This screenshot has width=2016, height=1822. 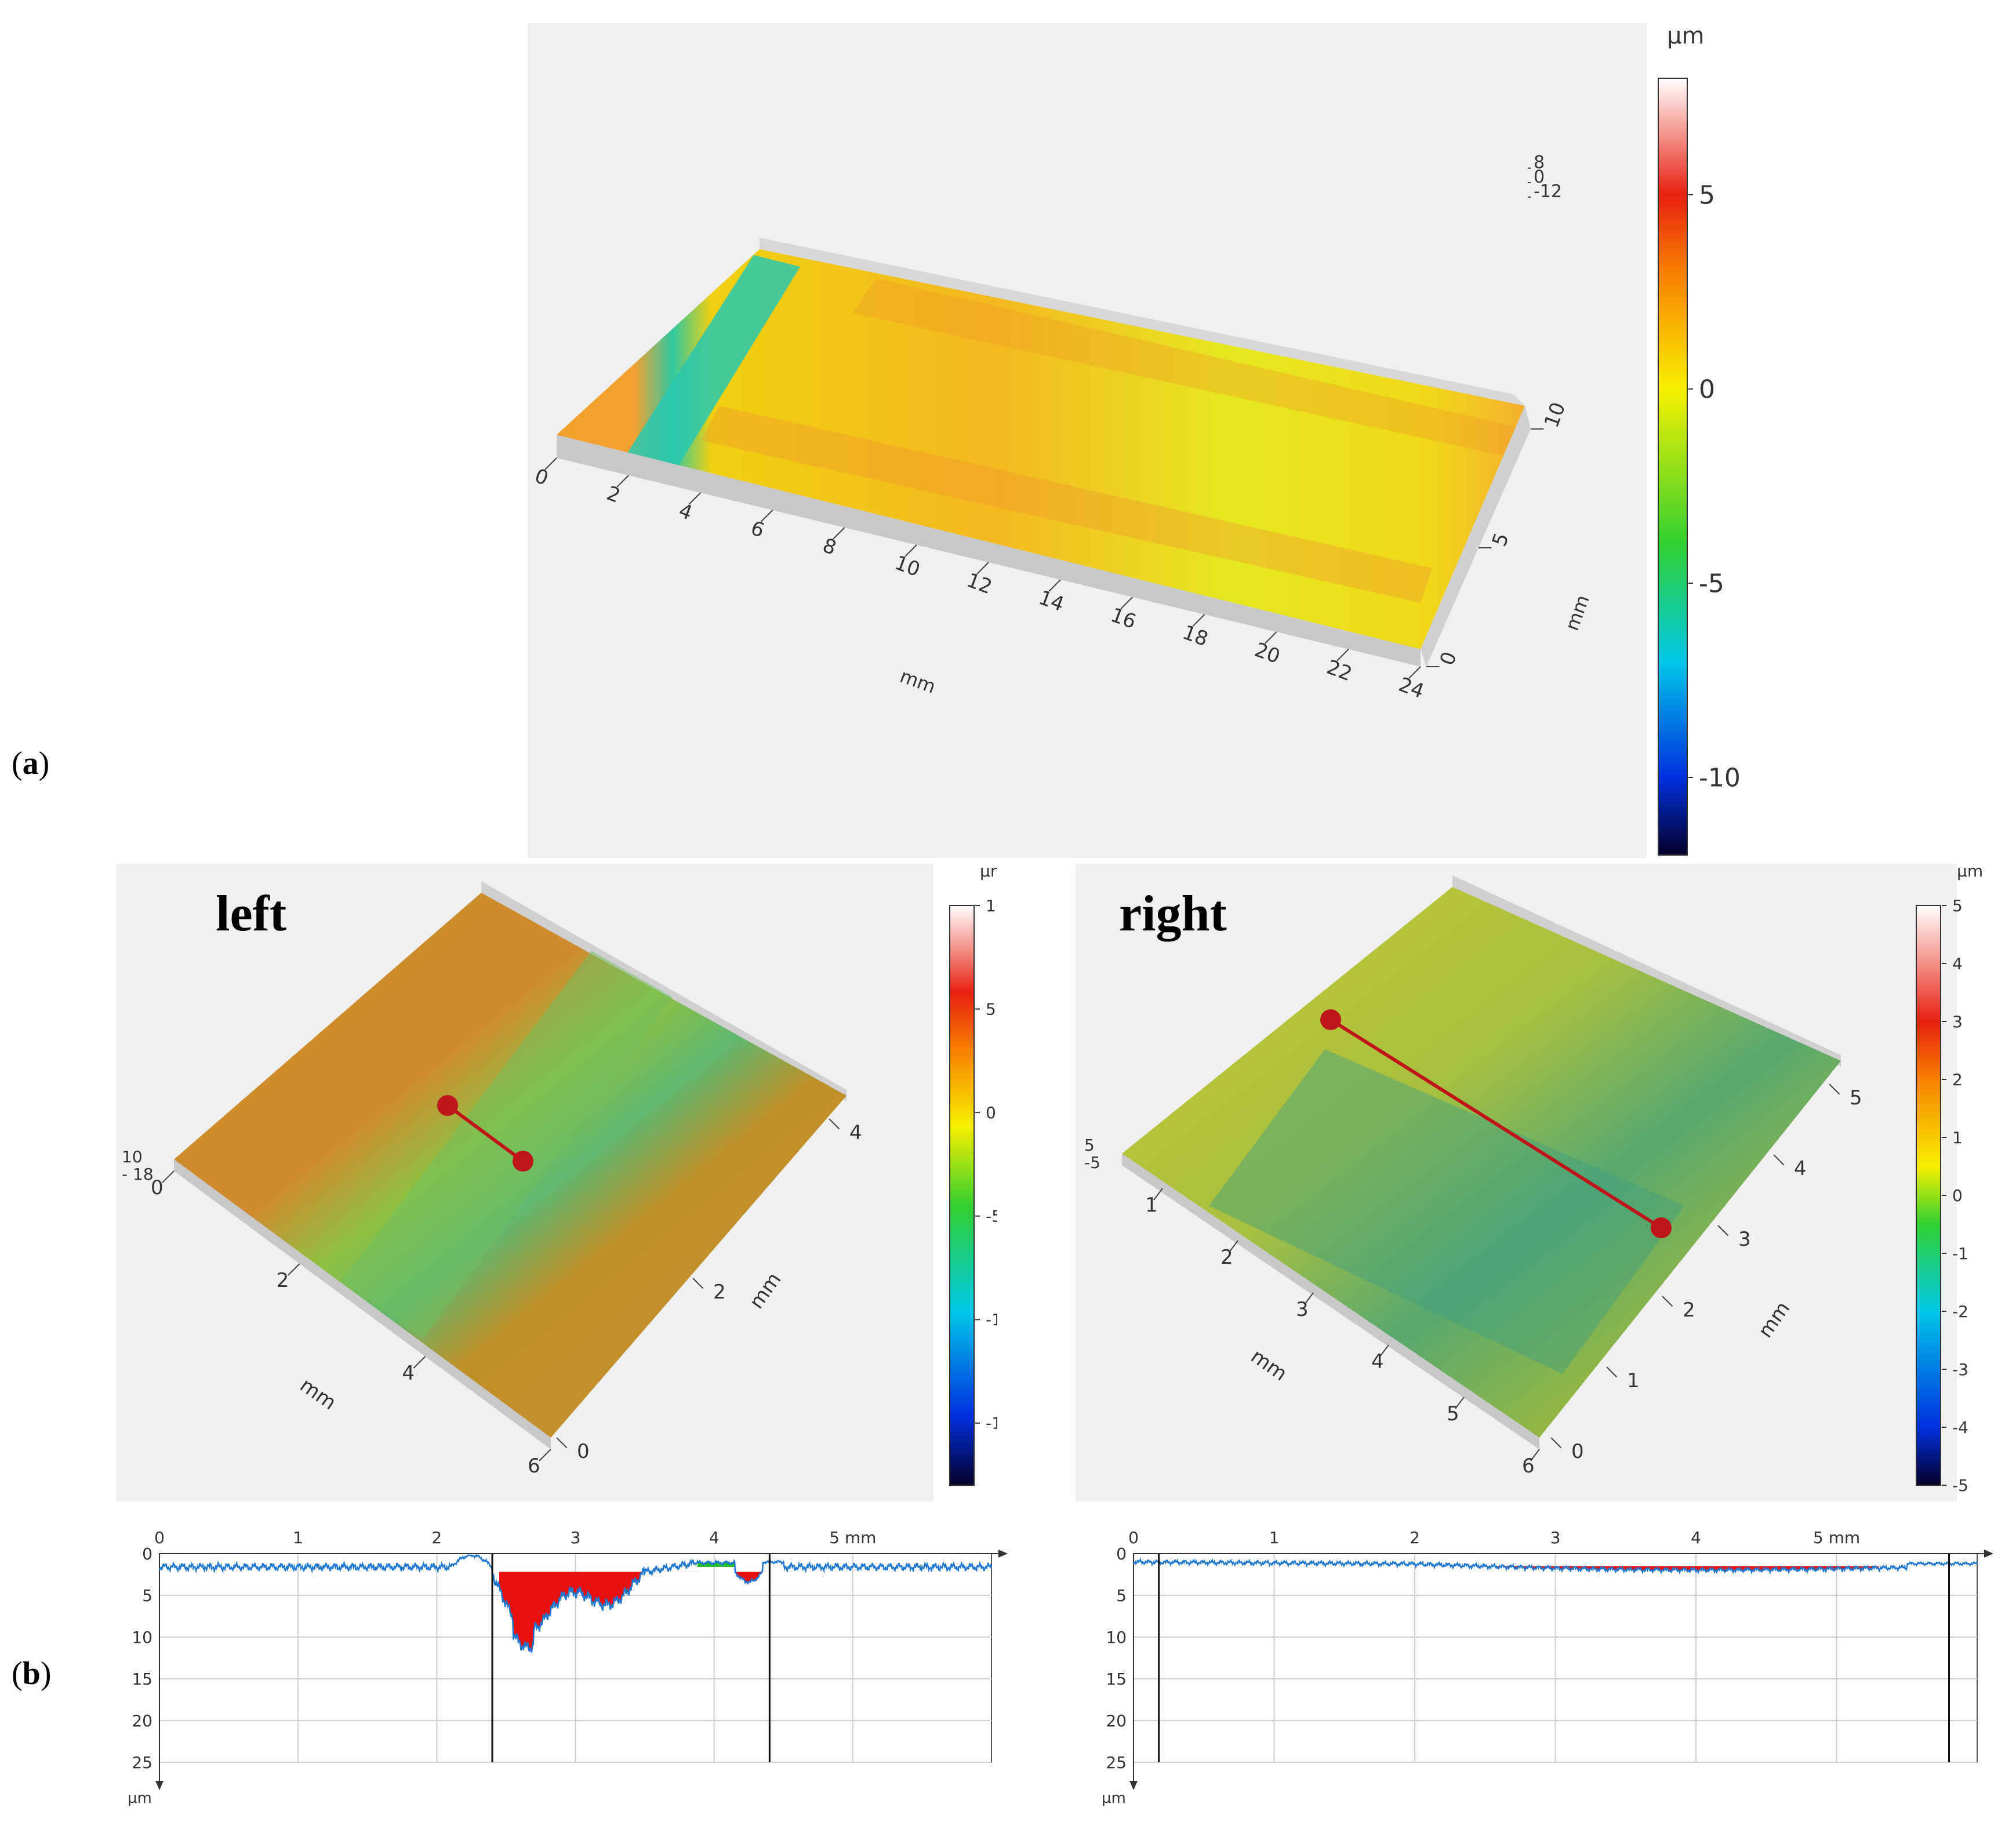 What do you see at coordinates (1173, 914) in the screenshot?
I see `right-title: right` at bounding box center [1173, 914].